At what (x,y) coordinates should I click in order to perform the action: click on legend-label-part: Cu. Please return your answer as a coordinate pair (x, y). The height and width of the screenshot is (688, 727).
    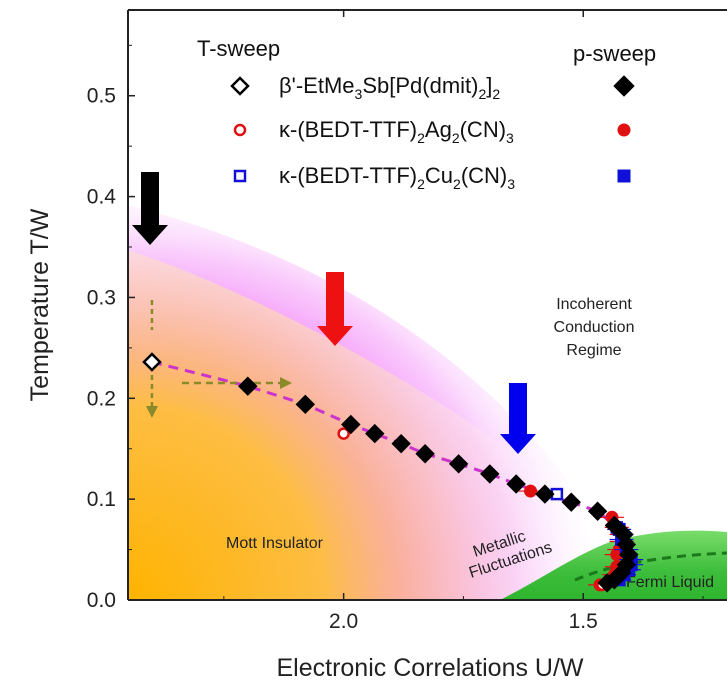
    Looking at the image, I should click on (439, 175).